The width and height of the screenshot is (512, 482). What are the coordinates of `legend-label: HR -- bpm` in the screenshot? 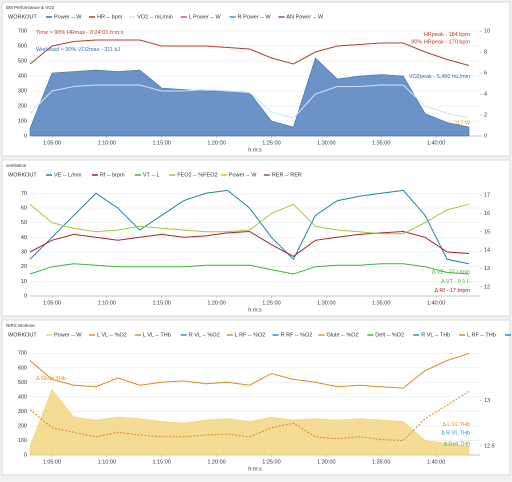 It's located at (110, 17).